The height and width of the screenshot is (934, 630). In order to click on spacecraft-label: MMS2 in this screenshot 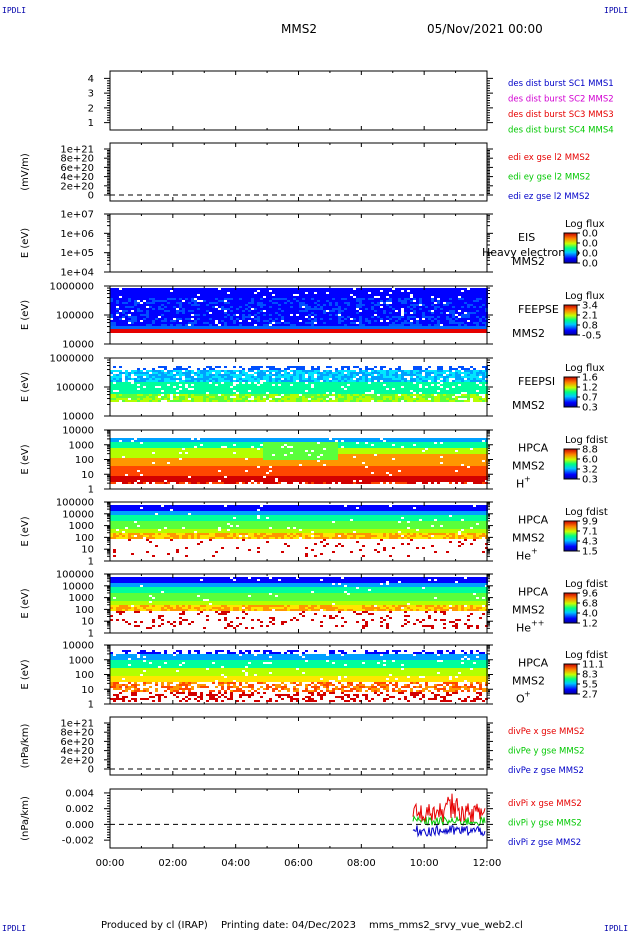, I will do `click(528, 261)`.